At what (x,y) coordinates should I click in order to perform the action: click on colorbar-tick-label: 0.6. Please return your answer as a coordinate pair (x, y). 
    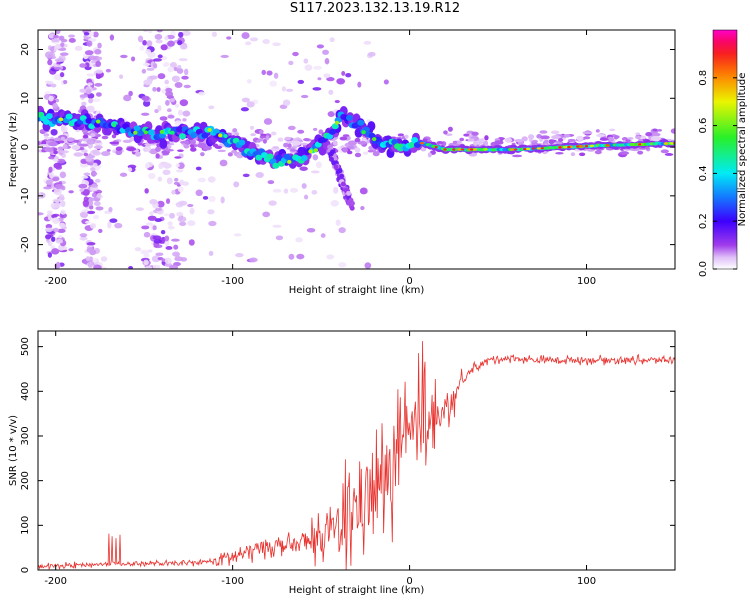
    Looking at the image, I should click on (703, 126).